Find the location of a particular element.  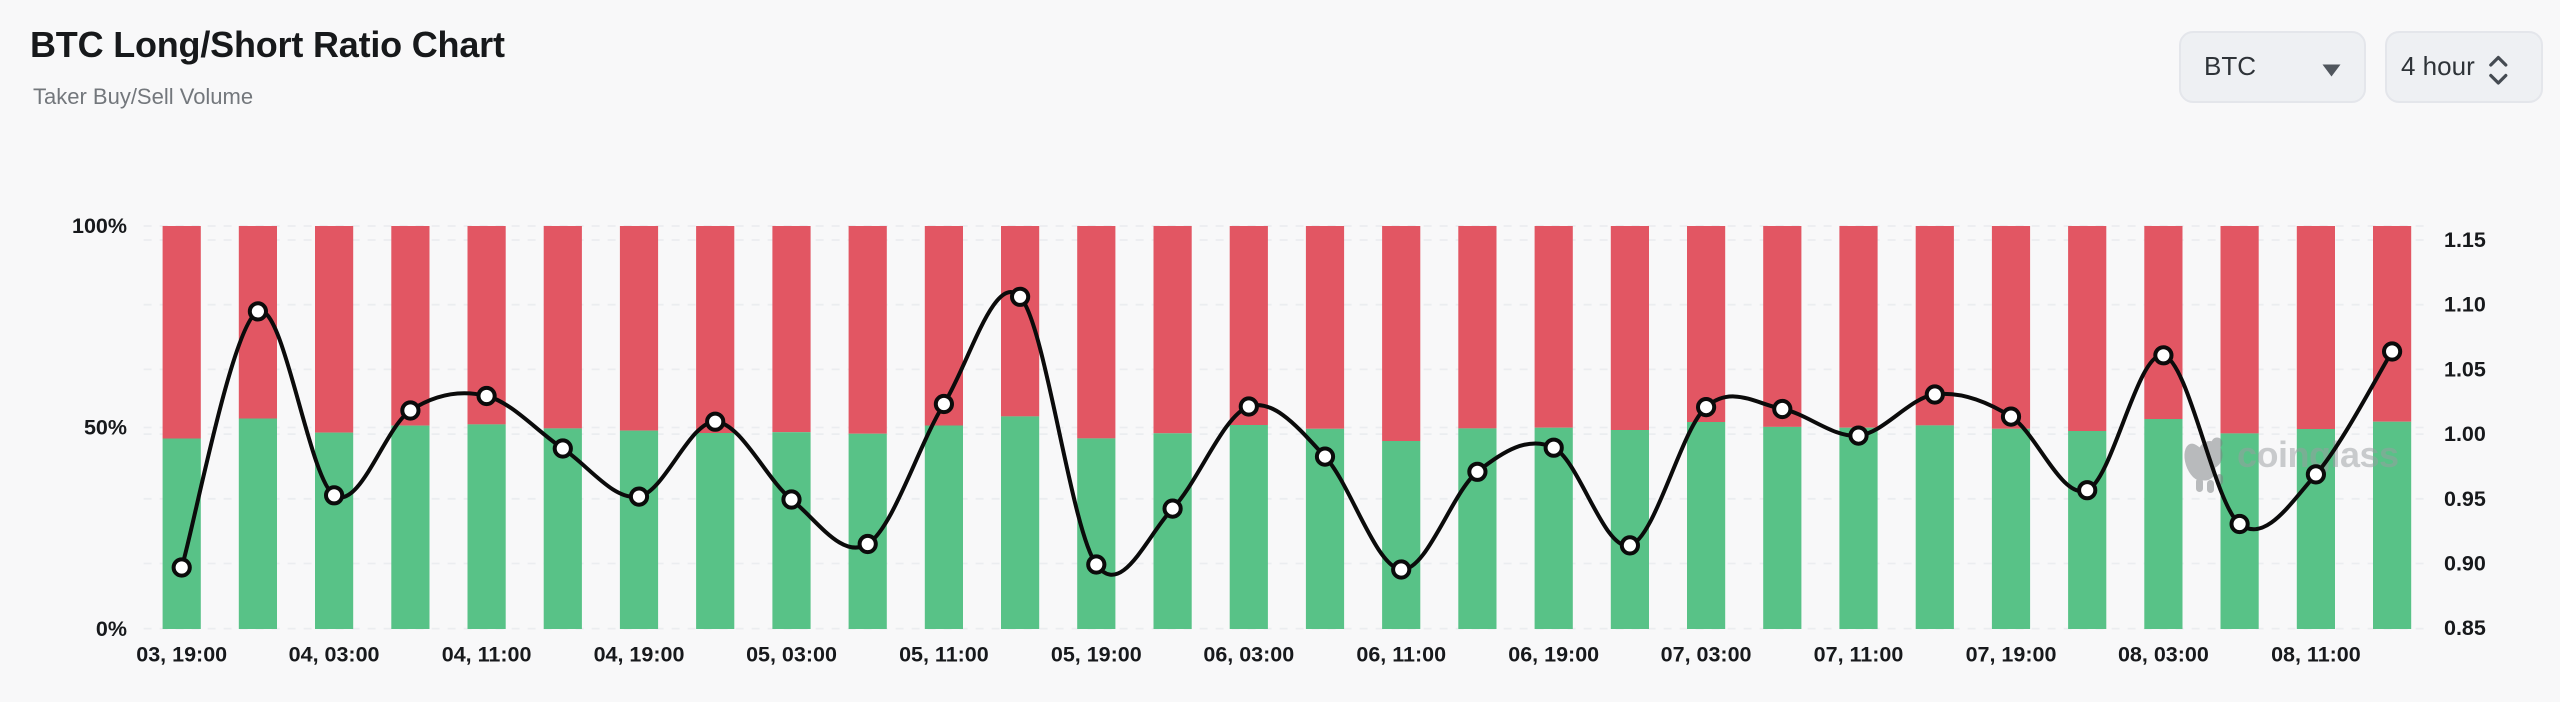

svg-text: 08, 03:00 is located at coordinates (2163, 655).